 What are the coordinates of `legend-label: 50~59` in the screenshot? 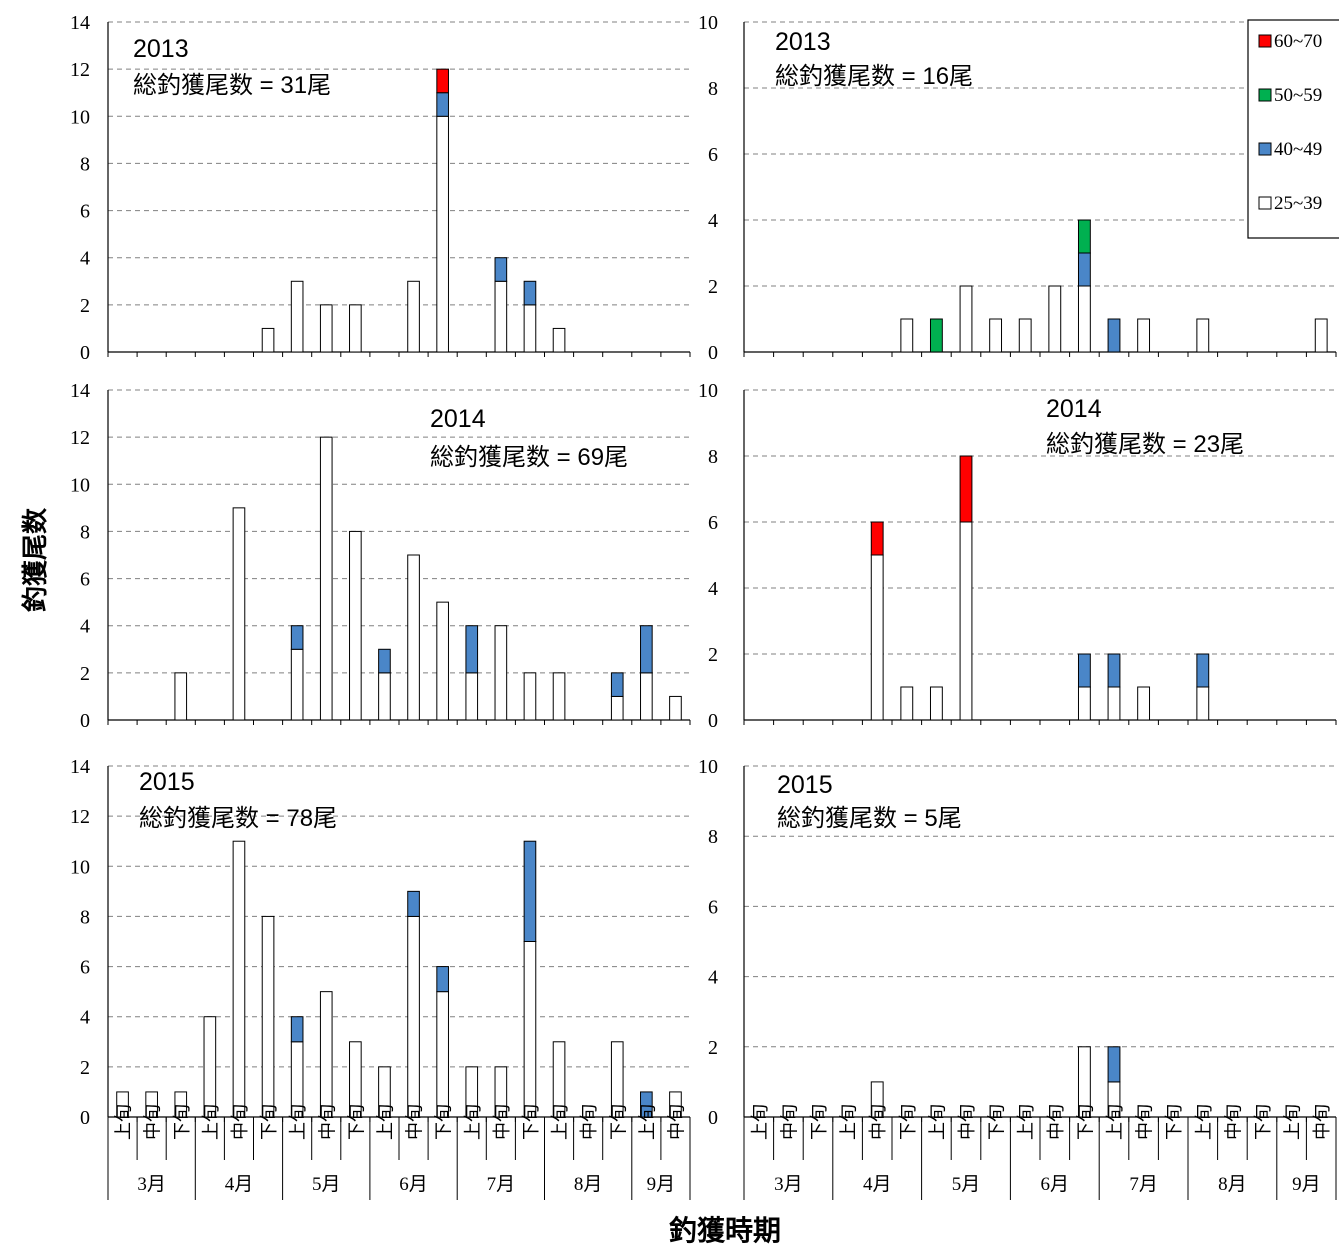 It's located at (1298, 95).